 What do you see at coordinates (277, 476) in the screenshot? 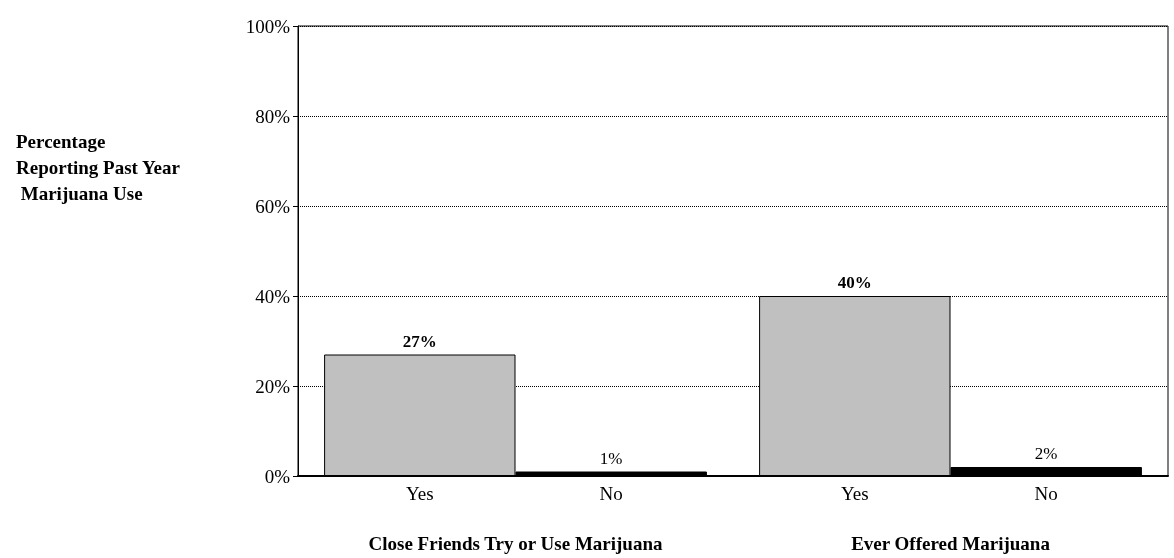
I see `y-tick-label: 0%` at bounding box center [277, 476].